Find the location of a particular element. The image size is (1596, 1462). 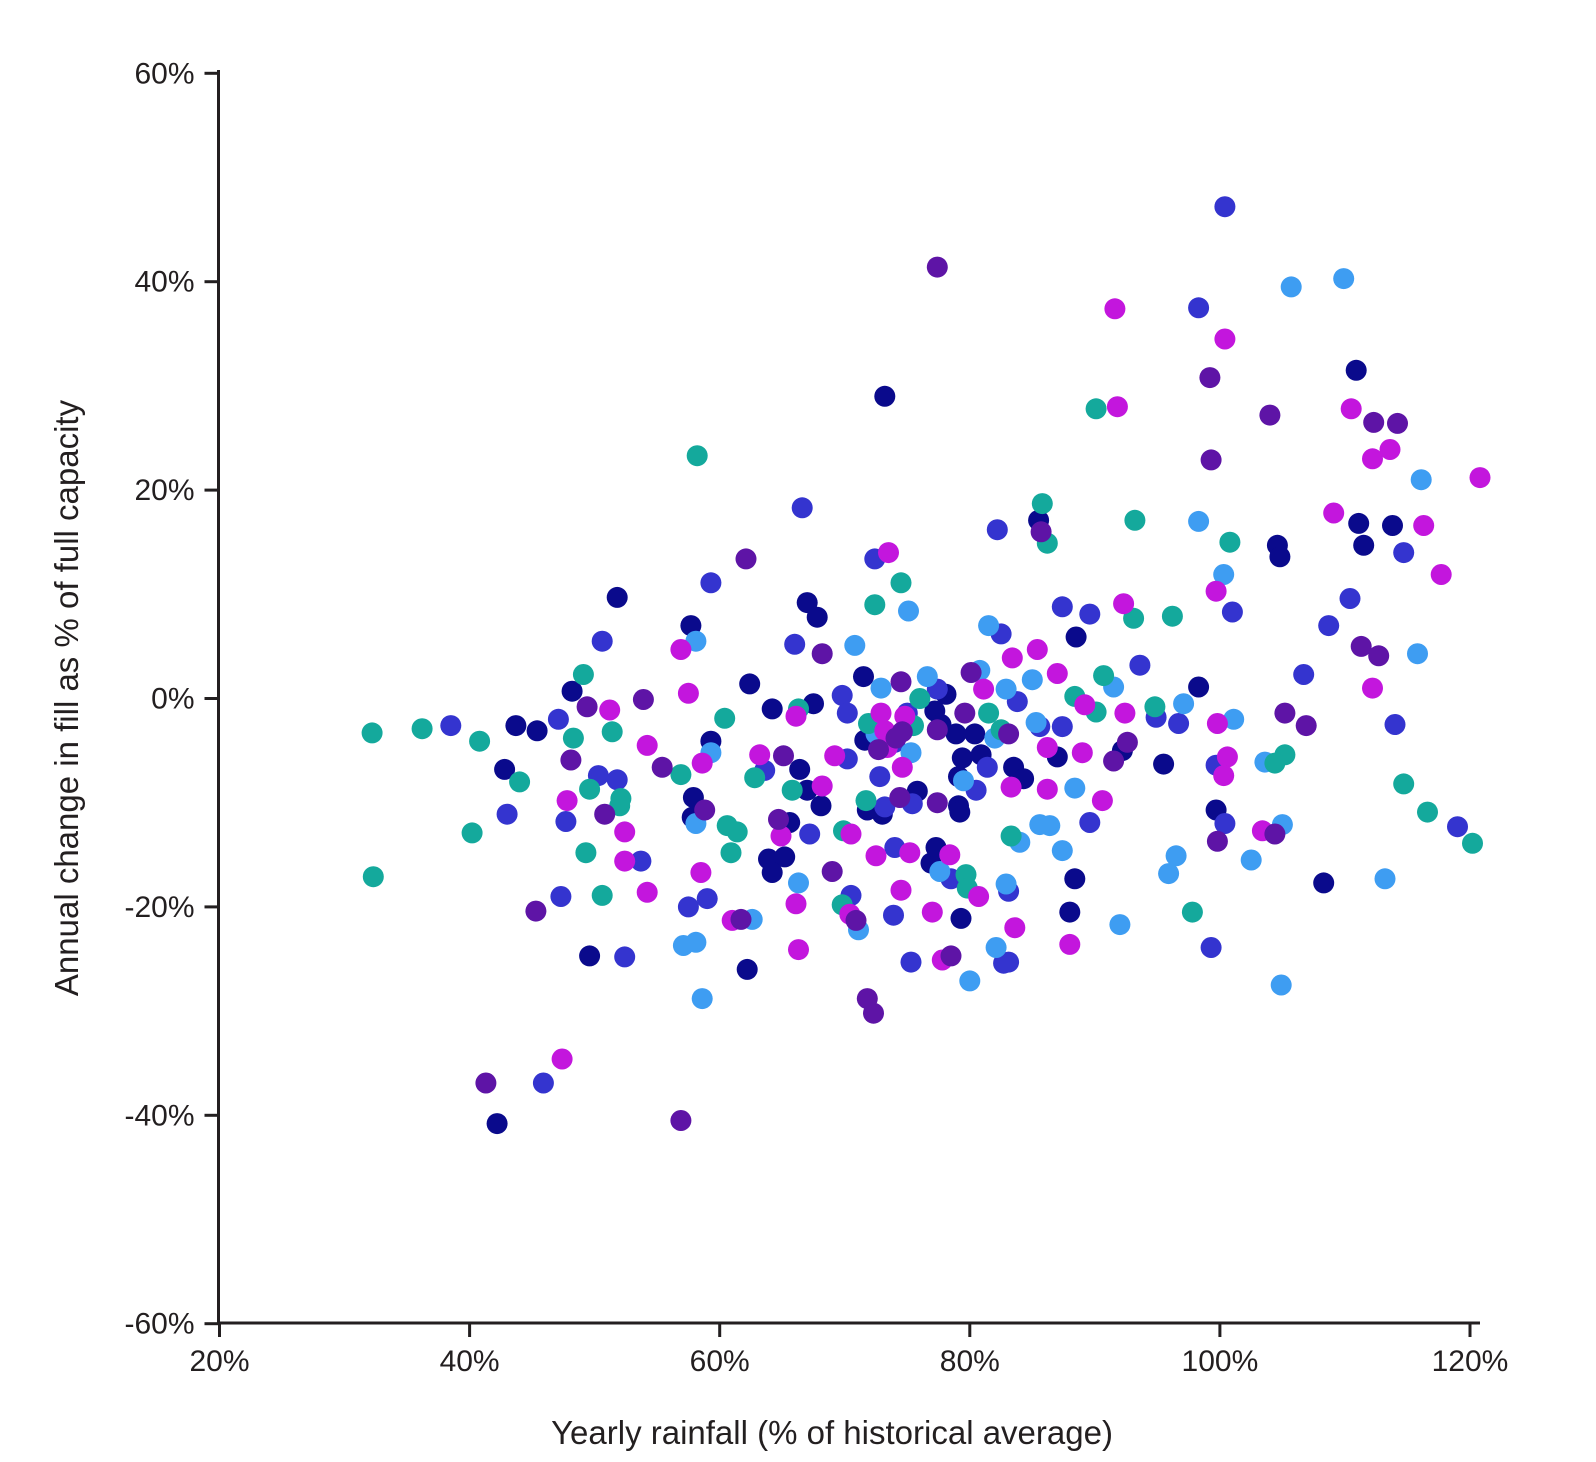

x-axis-tick-label: 40% is located at coordinates (470, 1361).